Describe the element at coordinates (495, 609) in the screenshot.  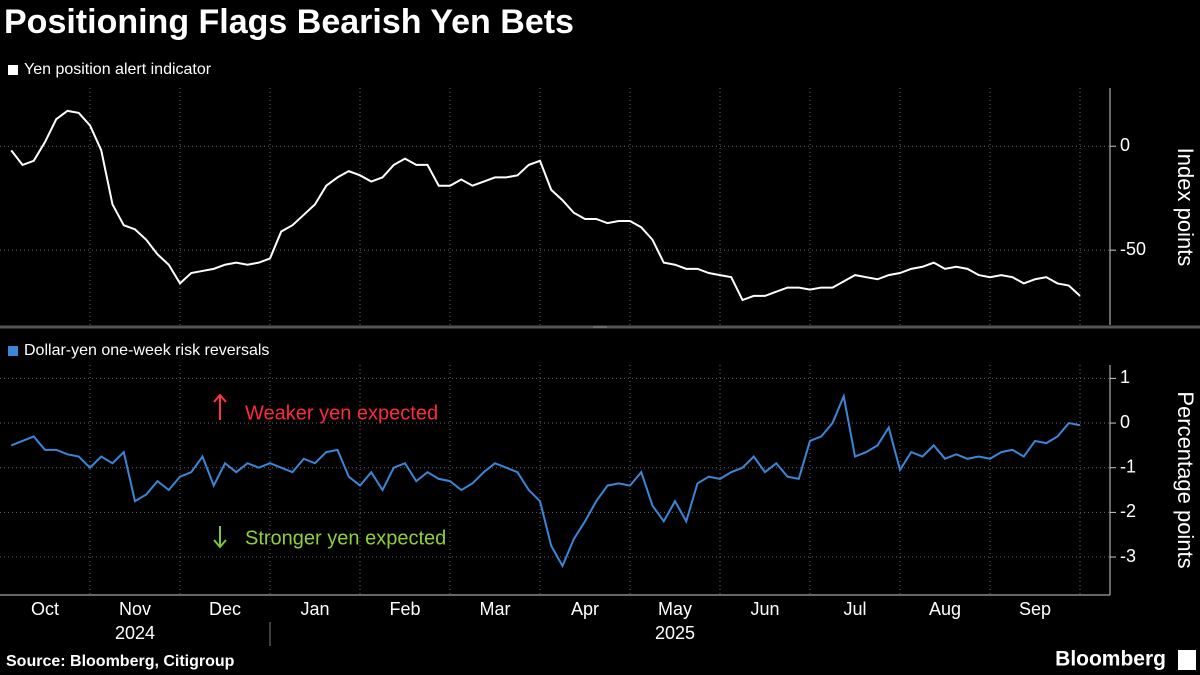
I see `x-tick-label: Mar` at that location.